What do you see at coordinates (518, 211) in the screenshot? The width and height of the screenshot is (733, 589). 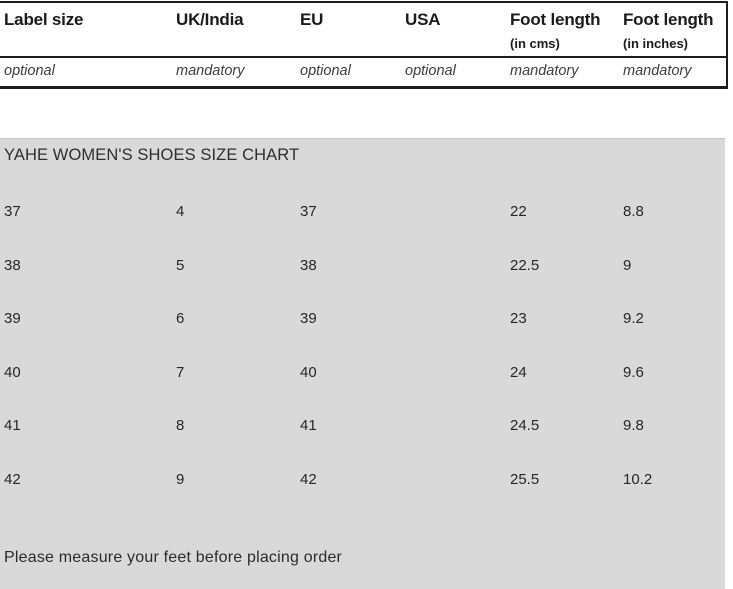 I see `table-cell: 22` at bounding box center [518, 211].